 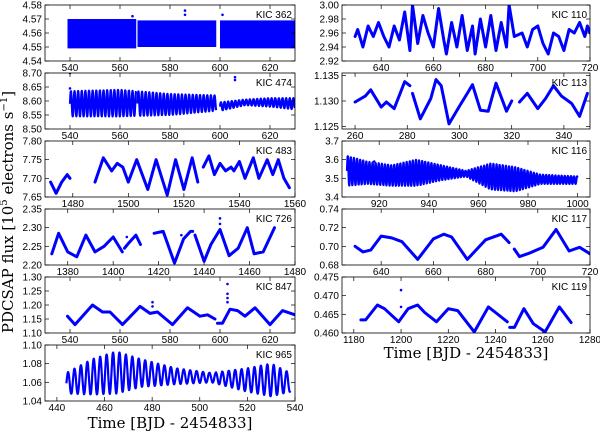 I want to click on x-tick-label: 920, so click(x=379, y=204).